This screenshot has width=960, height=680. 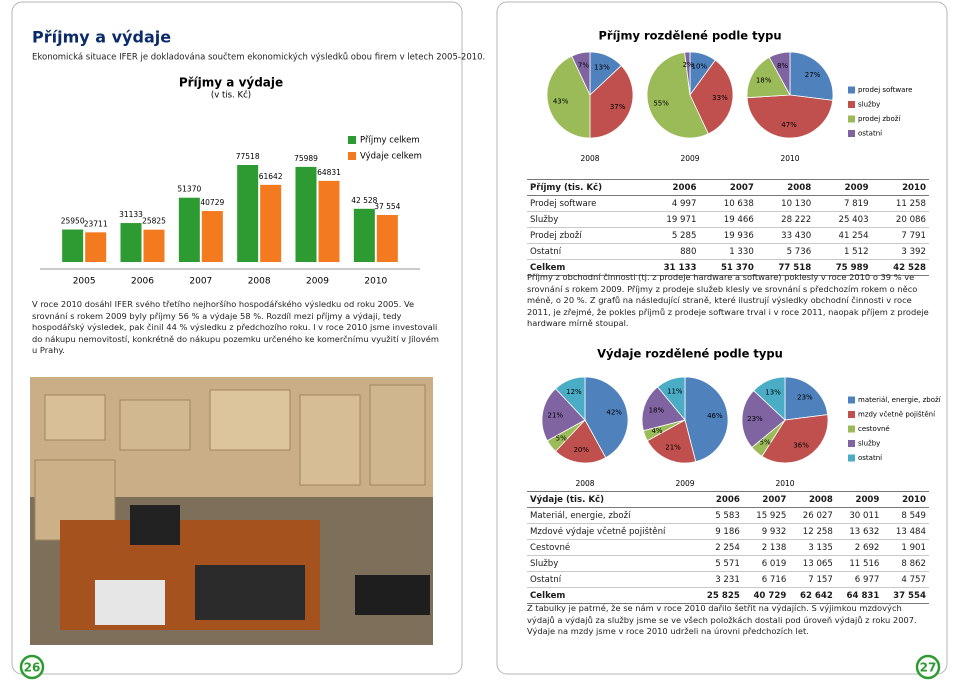 What do you see at coordinates (671, 203) in the screenshot?
I see `table-cell: 4 997` at bounding box center [671, 203].